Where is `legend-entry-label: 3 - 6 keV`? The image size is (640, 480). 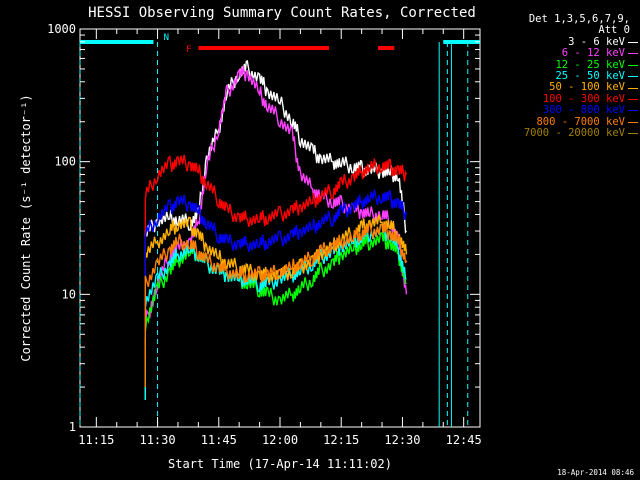 legend-entry-label: 3 - 6 keV is located at coordinates (596, 41).